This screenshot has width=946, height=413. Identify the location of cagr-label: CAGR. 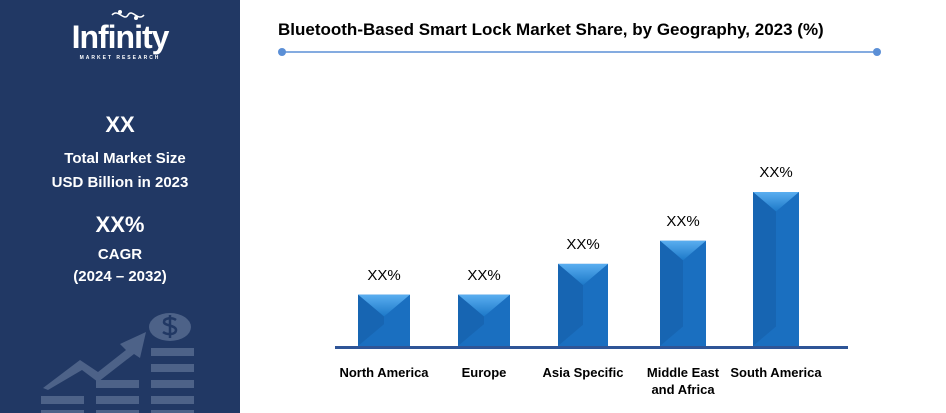
(120, 254).